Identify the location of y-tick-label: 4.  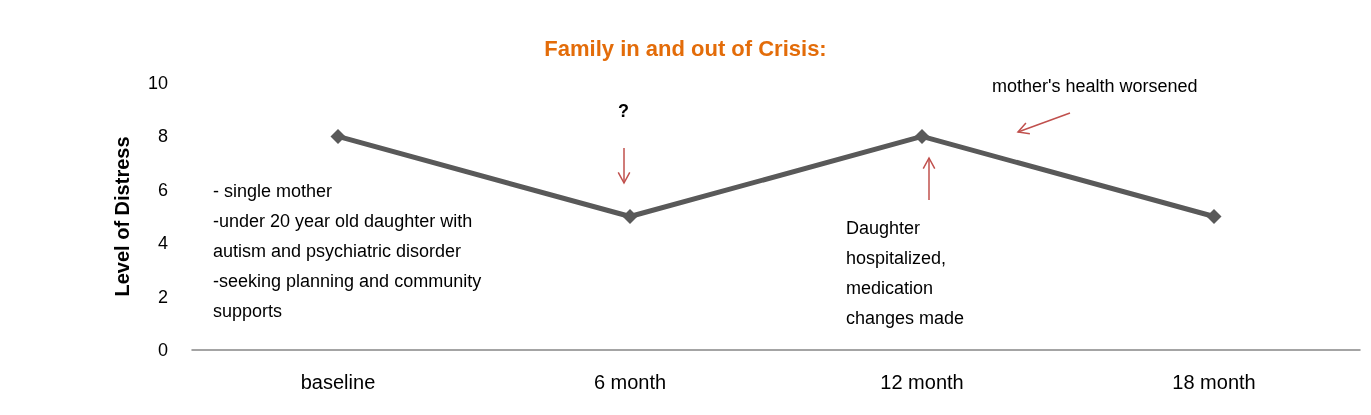
(162, 243).